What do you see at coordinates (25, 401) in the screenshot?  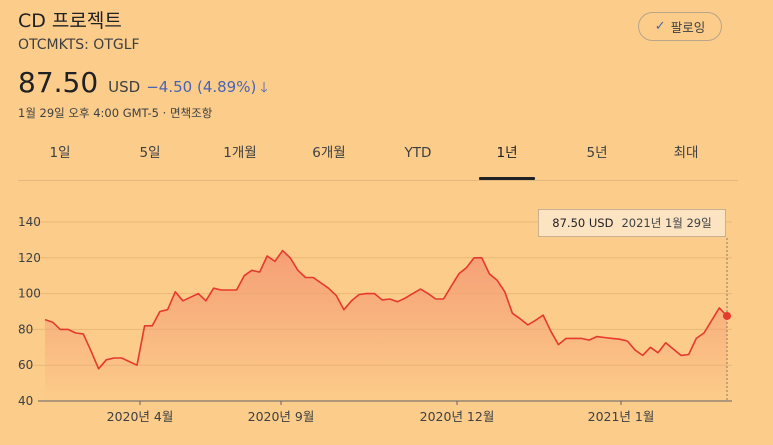 I see `y-tick-label: 40` at bounding box center [25, 401].